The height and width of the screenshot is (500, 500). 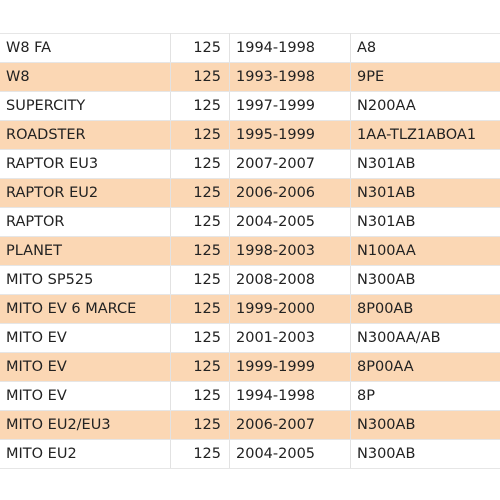 What do you see at coordinates (85, 251) in the screenshot?
I see `model-cell: PLANET` at bounding box center [85, 251].